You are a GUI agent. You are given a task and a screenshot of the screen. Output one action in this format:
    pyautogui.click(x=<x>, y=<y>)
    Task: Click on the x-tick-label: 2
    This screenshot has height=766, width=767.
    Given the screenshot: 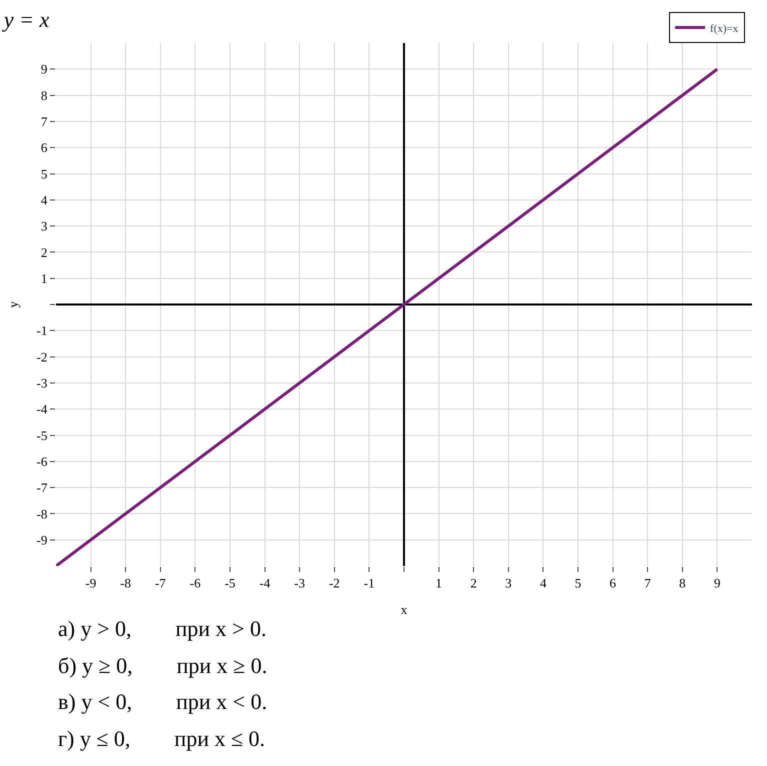 What is the action you would take?
    pyautogui.click(x=473, y=583)
    